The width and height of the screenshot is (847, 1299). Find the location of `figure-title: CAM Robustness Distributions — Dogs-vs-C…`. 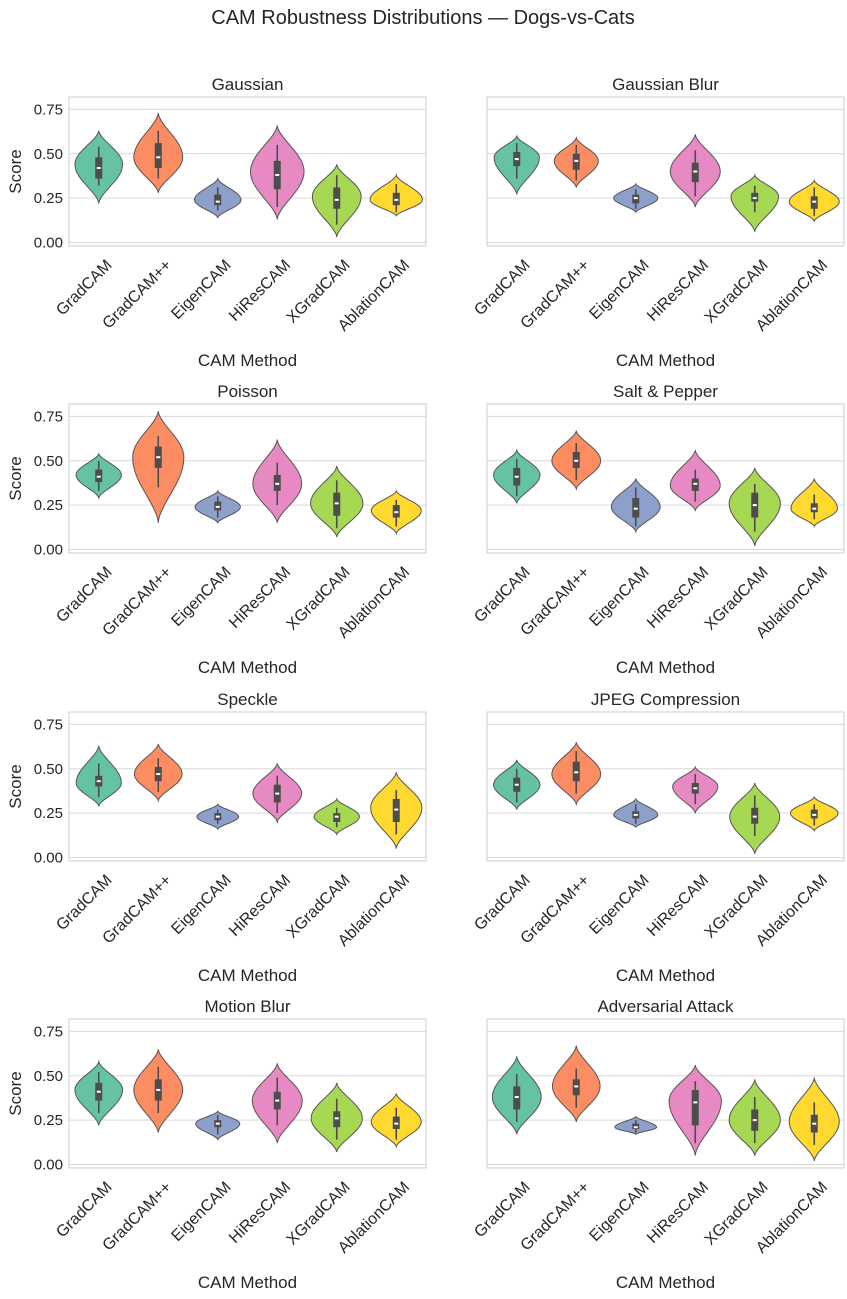

figure-title: CAM Robustness Distributions — Dogs-vs-C… is located at coordinates (422, 18).